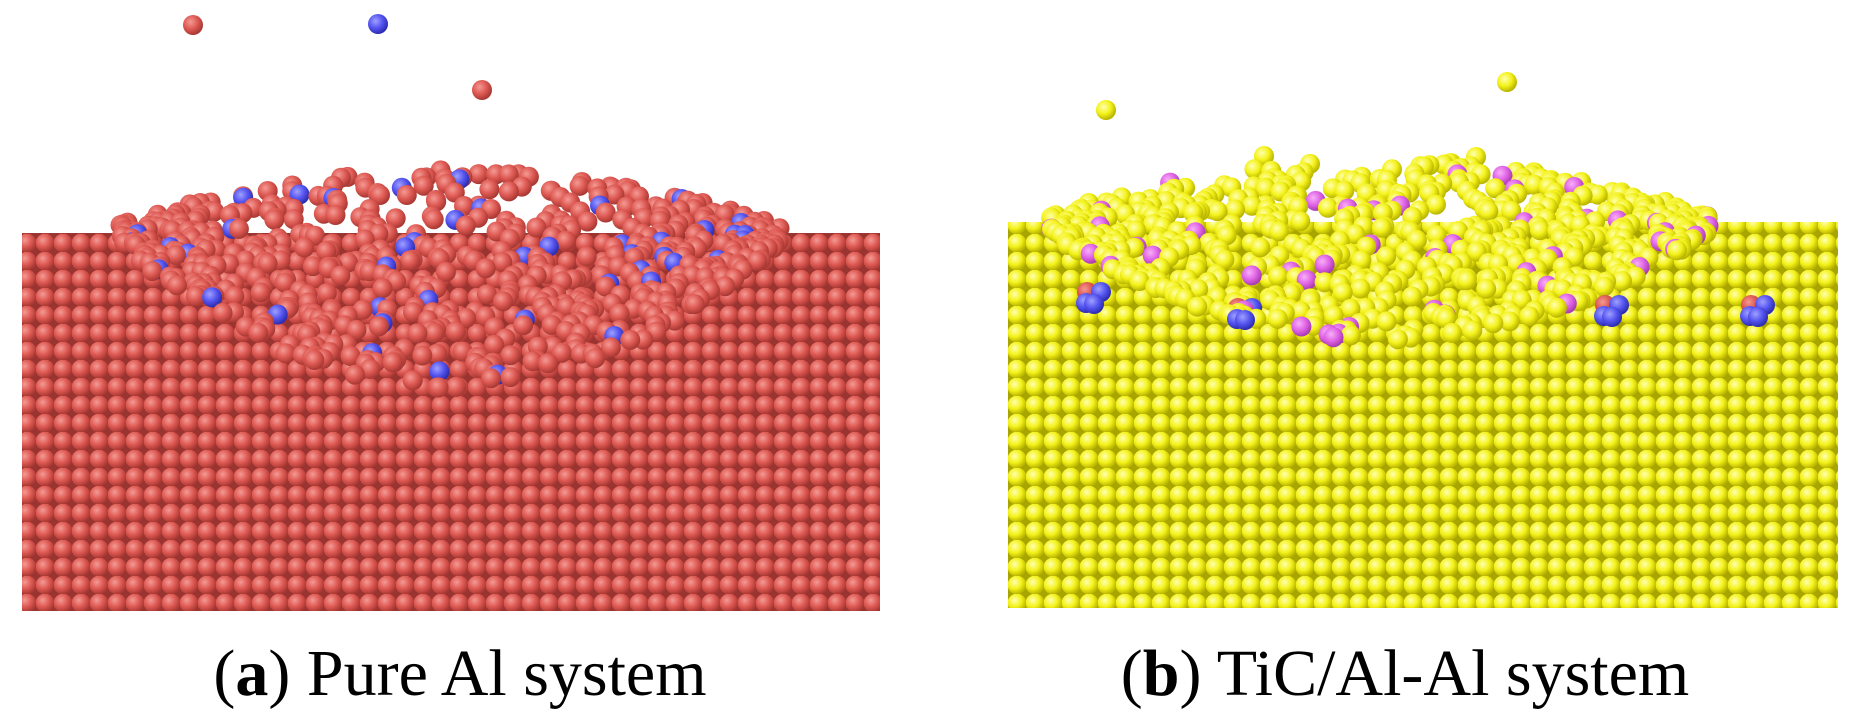 The width and height of the screenshot is (1874, 727). I want to click on panel-label: a, so click(251, 673).